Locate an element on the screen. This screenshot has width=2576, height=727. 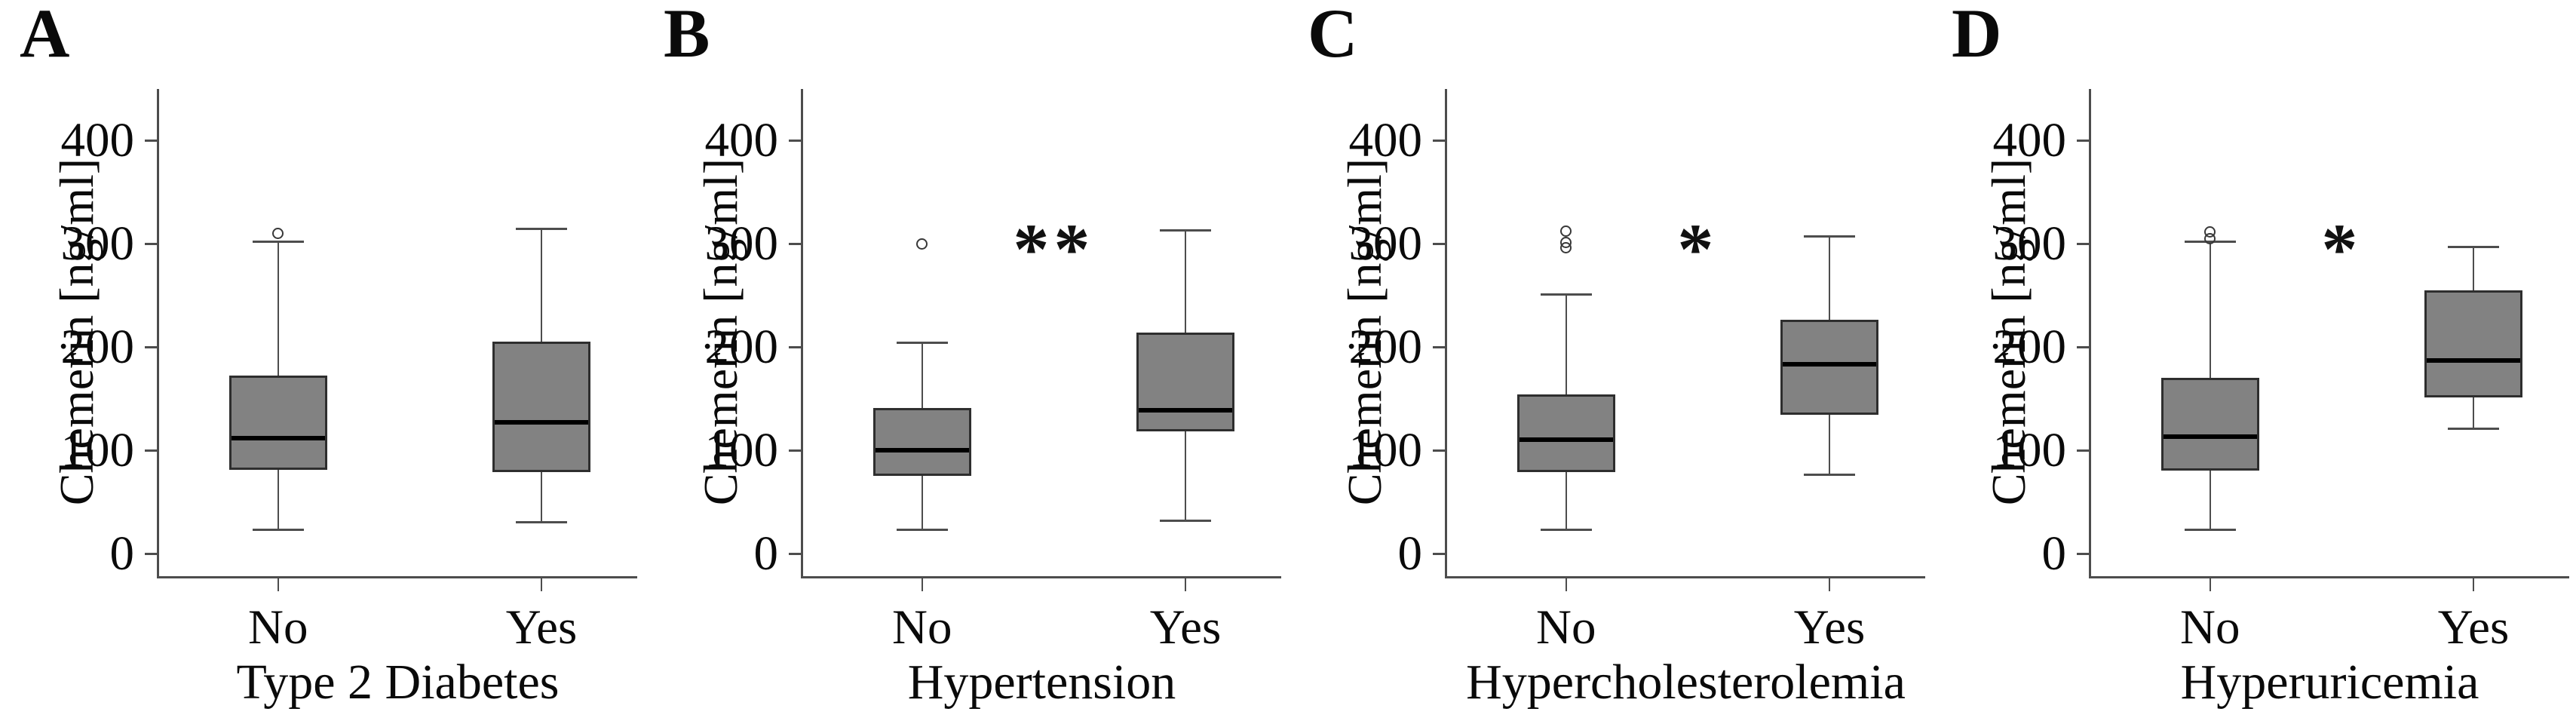
category-axis-title: Hyperuricemia is located at coordinates (2329, 682).